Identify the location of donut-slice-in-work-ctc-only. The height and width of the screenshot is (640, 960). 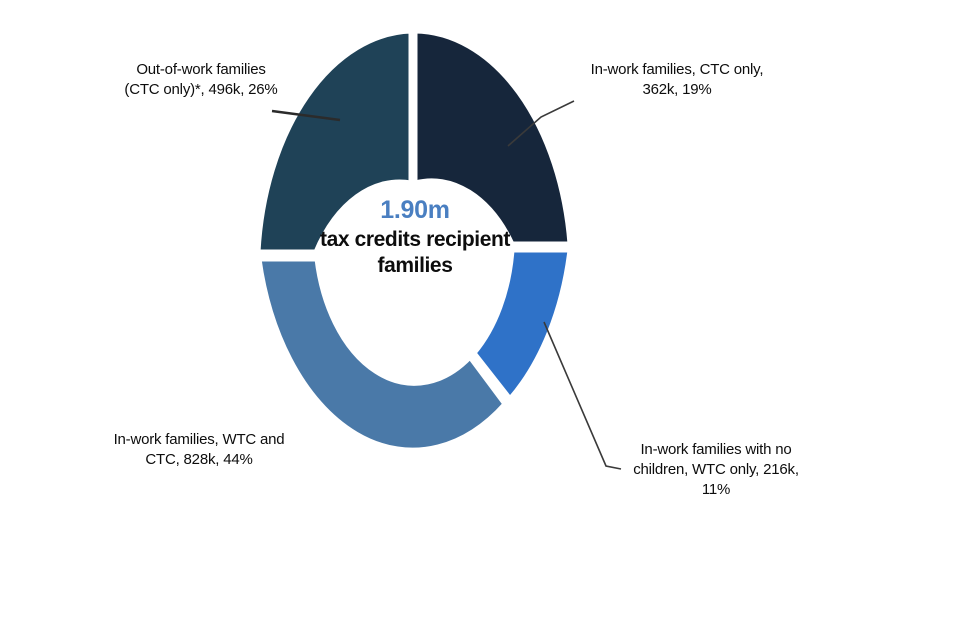
(492, 137).